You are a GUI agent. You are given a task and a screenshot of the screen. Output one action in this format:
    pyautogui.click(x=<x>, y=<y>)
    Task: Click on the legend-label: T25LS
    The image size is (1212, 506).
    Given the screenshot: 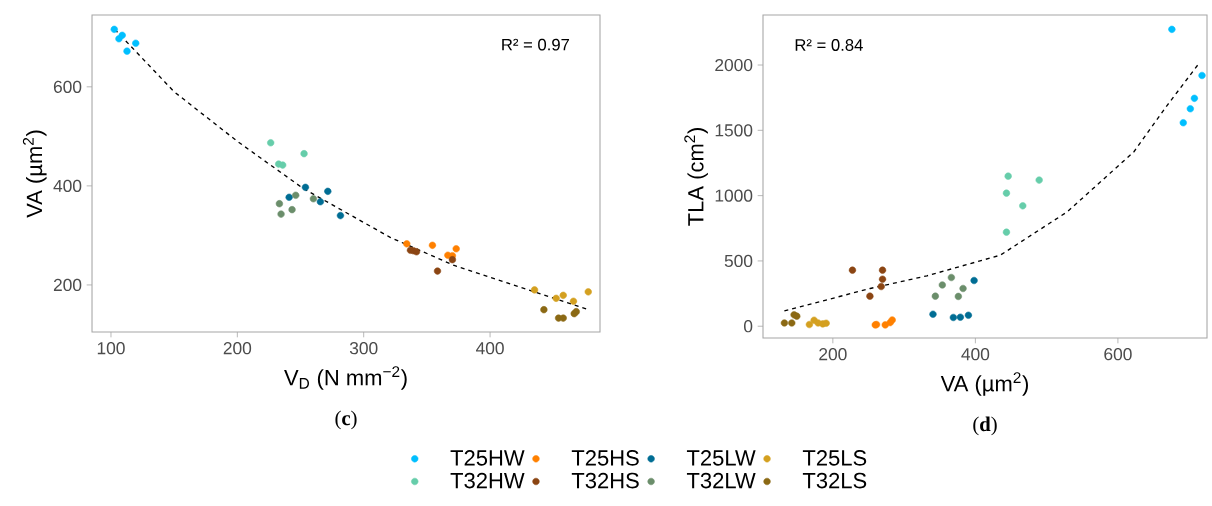 What is the action you would take?
    pyautogui.click(x=834, y=458)
    